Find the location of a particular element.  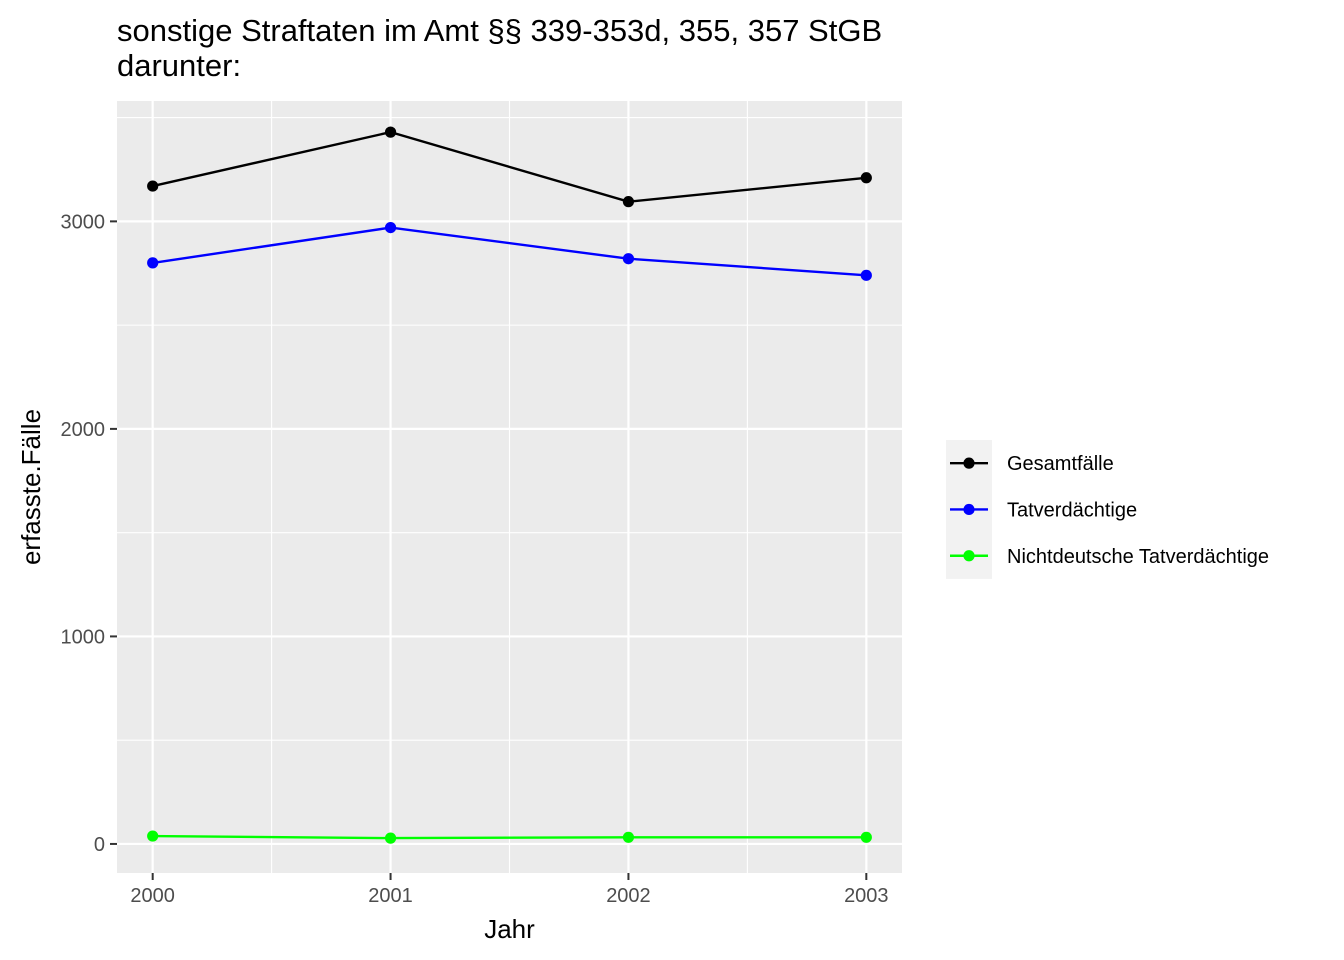

x-axis: 2000 2001 2002 2003 is located at coordinates (509, 890).